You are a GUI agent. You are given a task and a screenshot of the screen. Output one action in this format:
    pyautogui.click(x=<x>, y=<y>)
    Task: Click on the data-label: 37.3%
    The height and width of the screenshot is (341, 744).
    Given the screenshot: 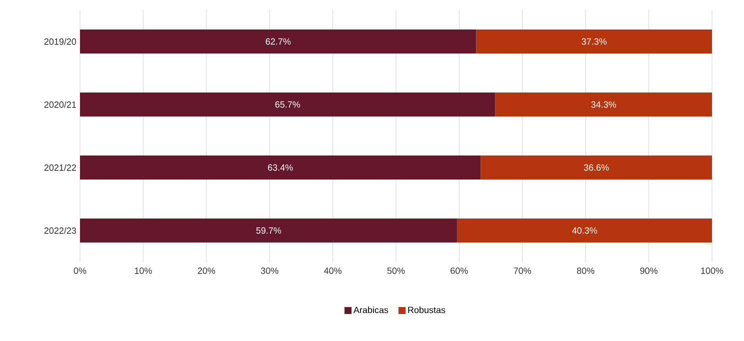 What is the action you would take?
    pyautogui.click(x=594, y=41)
    